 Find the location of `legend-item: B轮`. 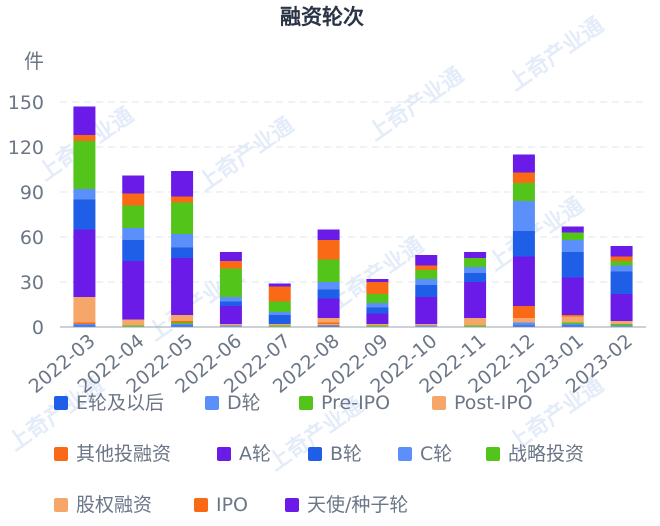

legend-item: B轮 is located at coordinates (335, 454).